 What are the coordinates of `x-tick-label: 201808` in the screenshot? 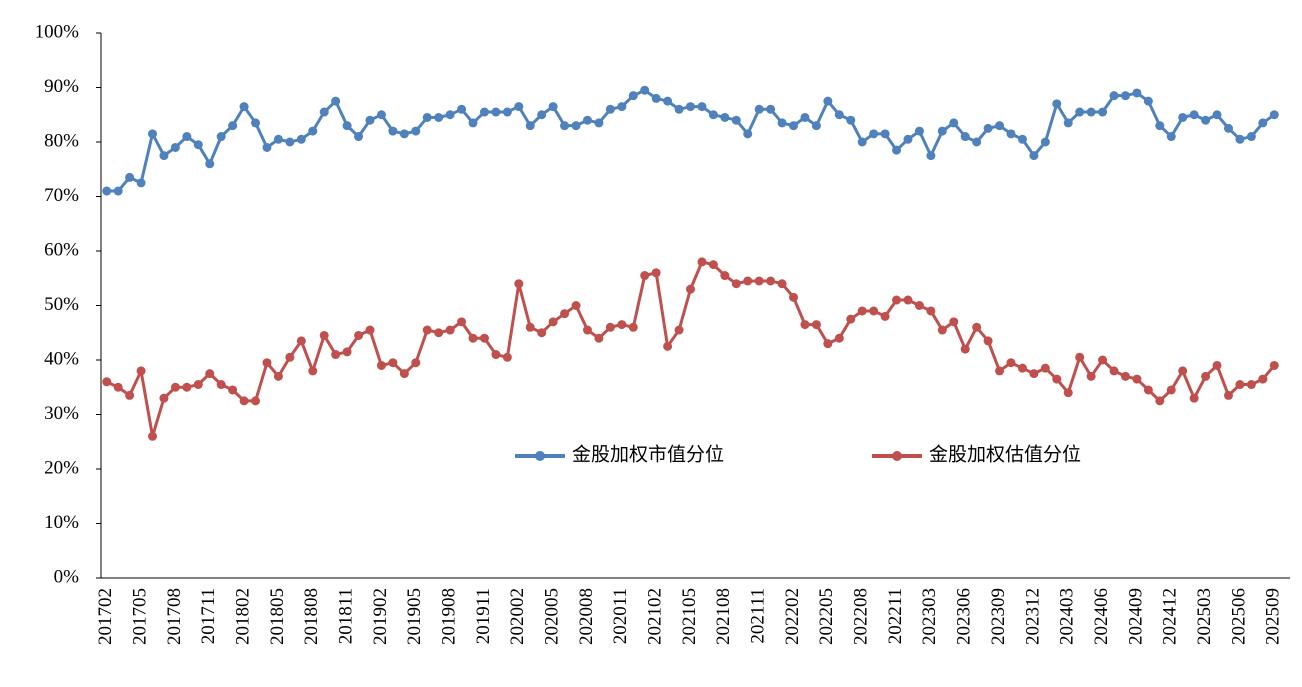 It's located at (311, 616).